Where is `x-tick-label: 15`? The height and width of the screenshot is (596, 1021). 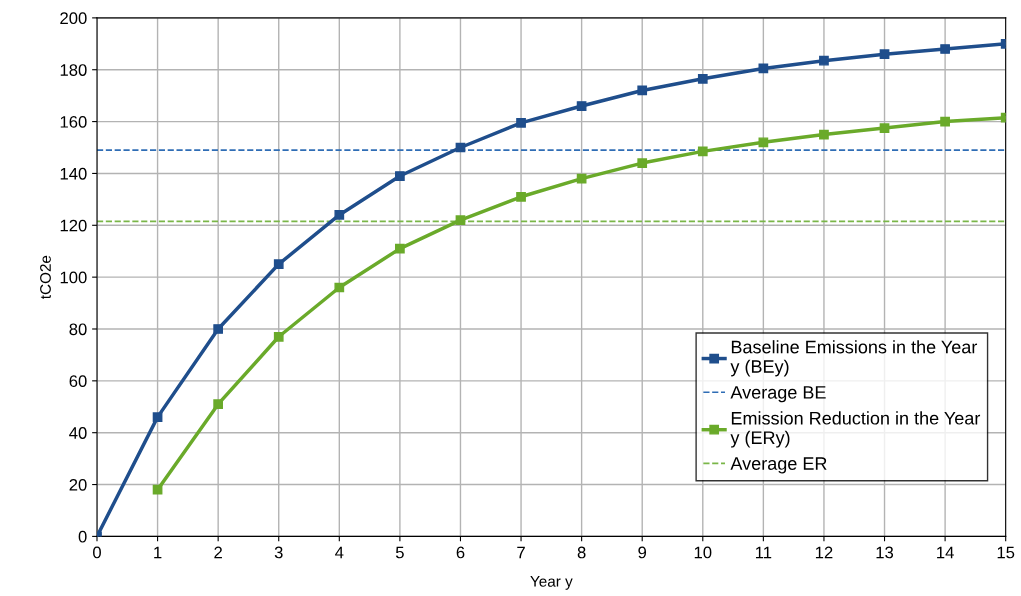
x-tick-label: 15 is located at coordinates (1006, 552).